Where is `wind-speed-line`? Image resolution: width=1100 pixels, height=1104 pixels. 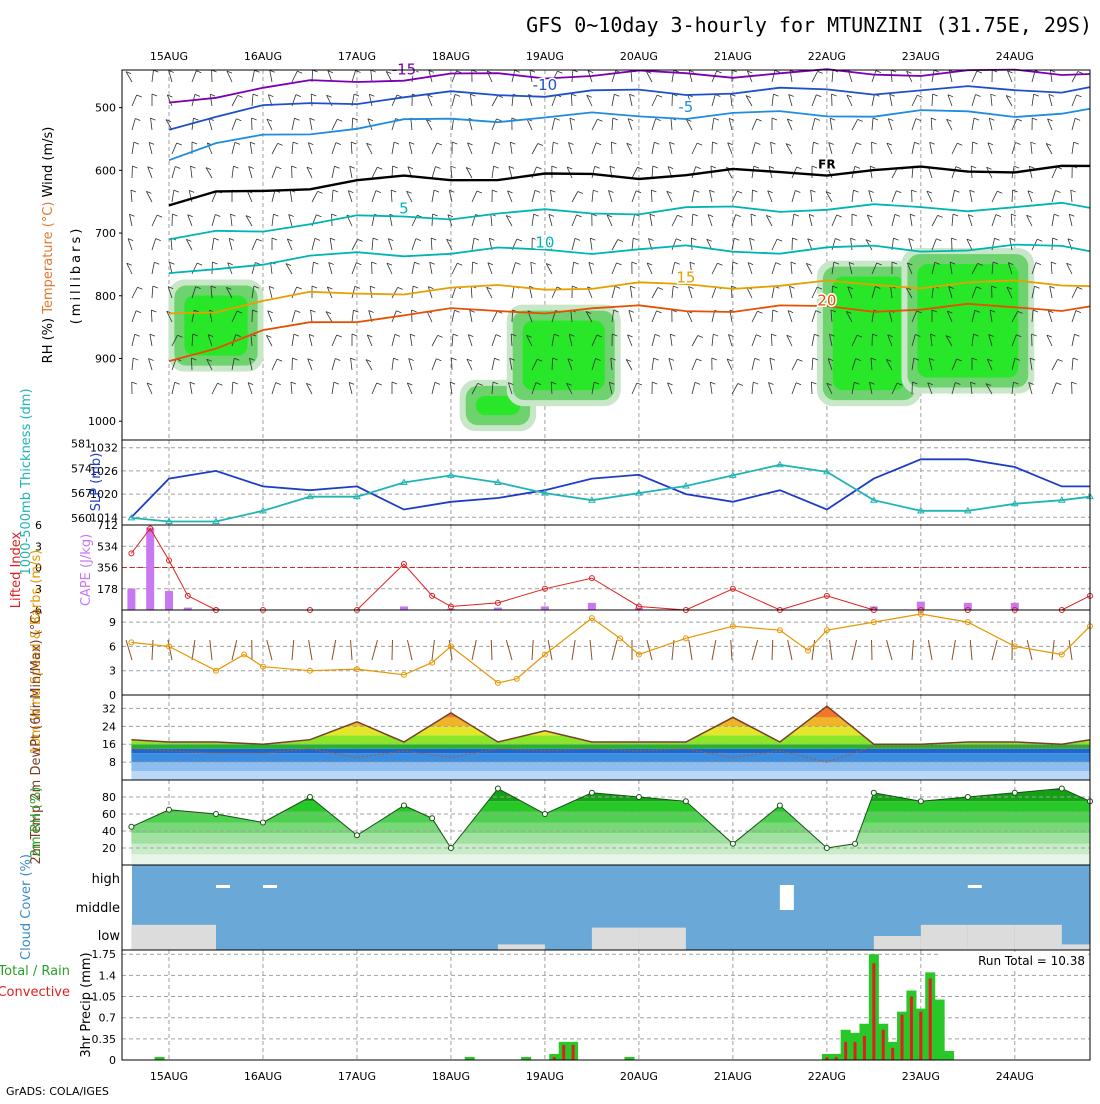
wind-speed-line is located at coordinates (610, 648).